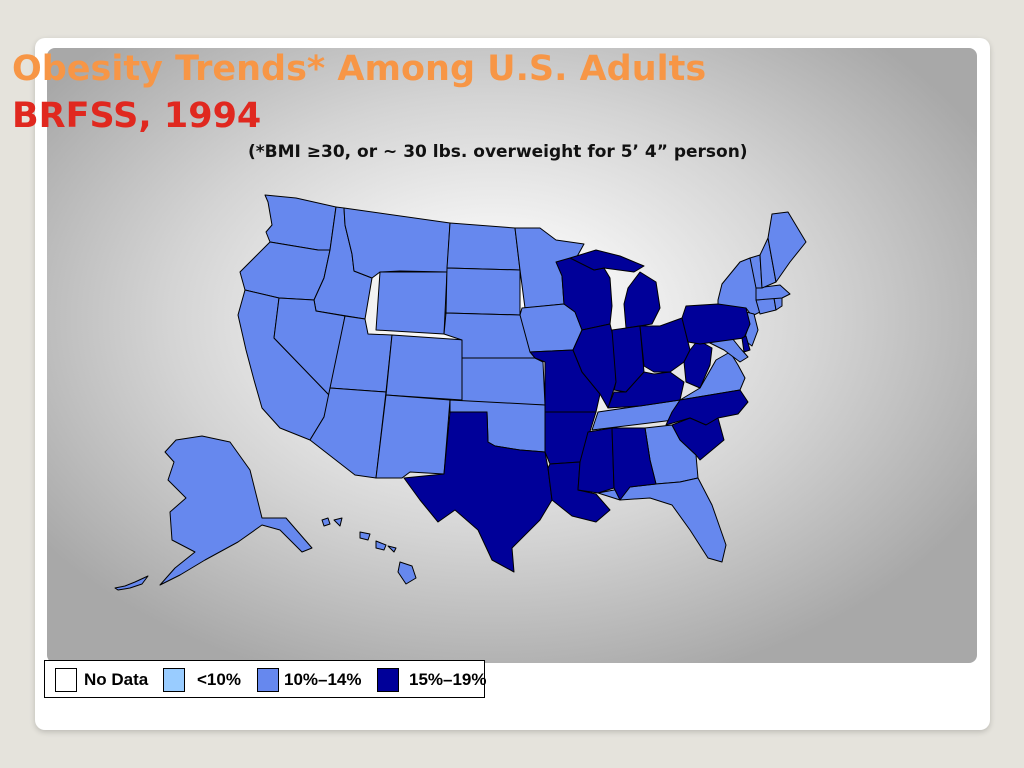 Image resolution: width=1024 pixels, height=768 pixels. I want to click on state-maine, so click(787, 247).